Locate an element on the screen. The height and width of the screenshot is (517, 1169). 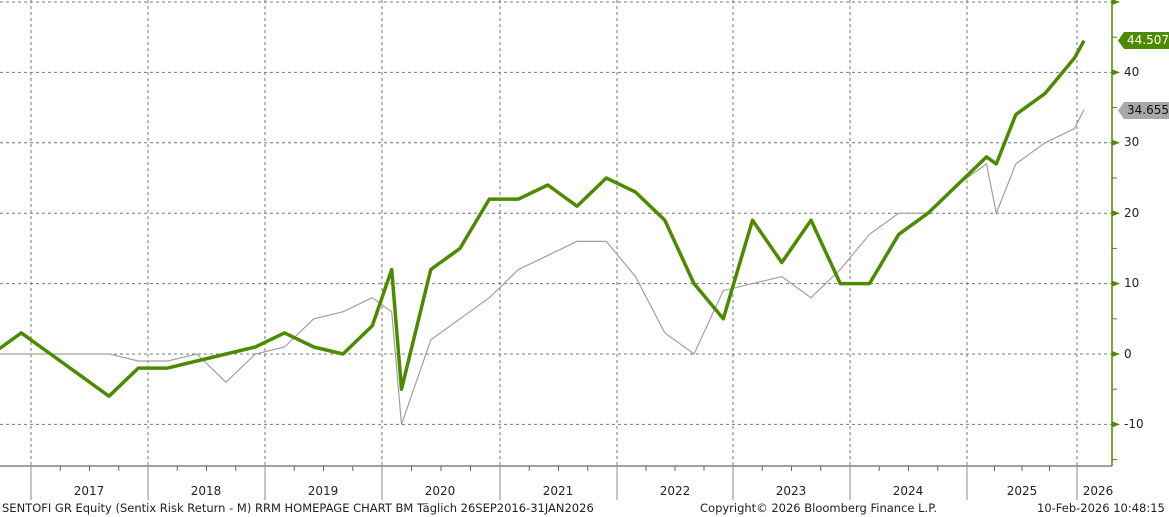
x-label-2026: 2026 is located at coordinates (1098, 491).